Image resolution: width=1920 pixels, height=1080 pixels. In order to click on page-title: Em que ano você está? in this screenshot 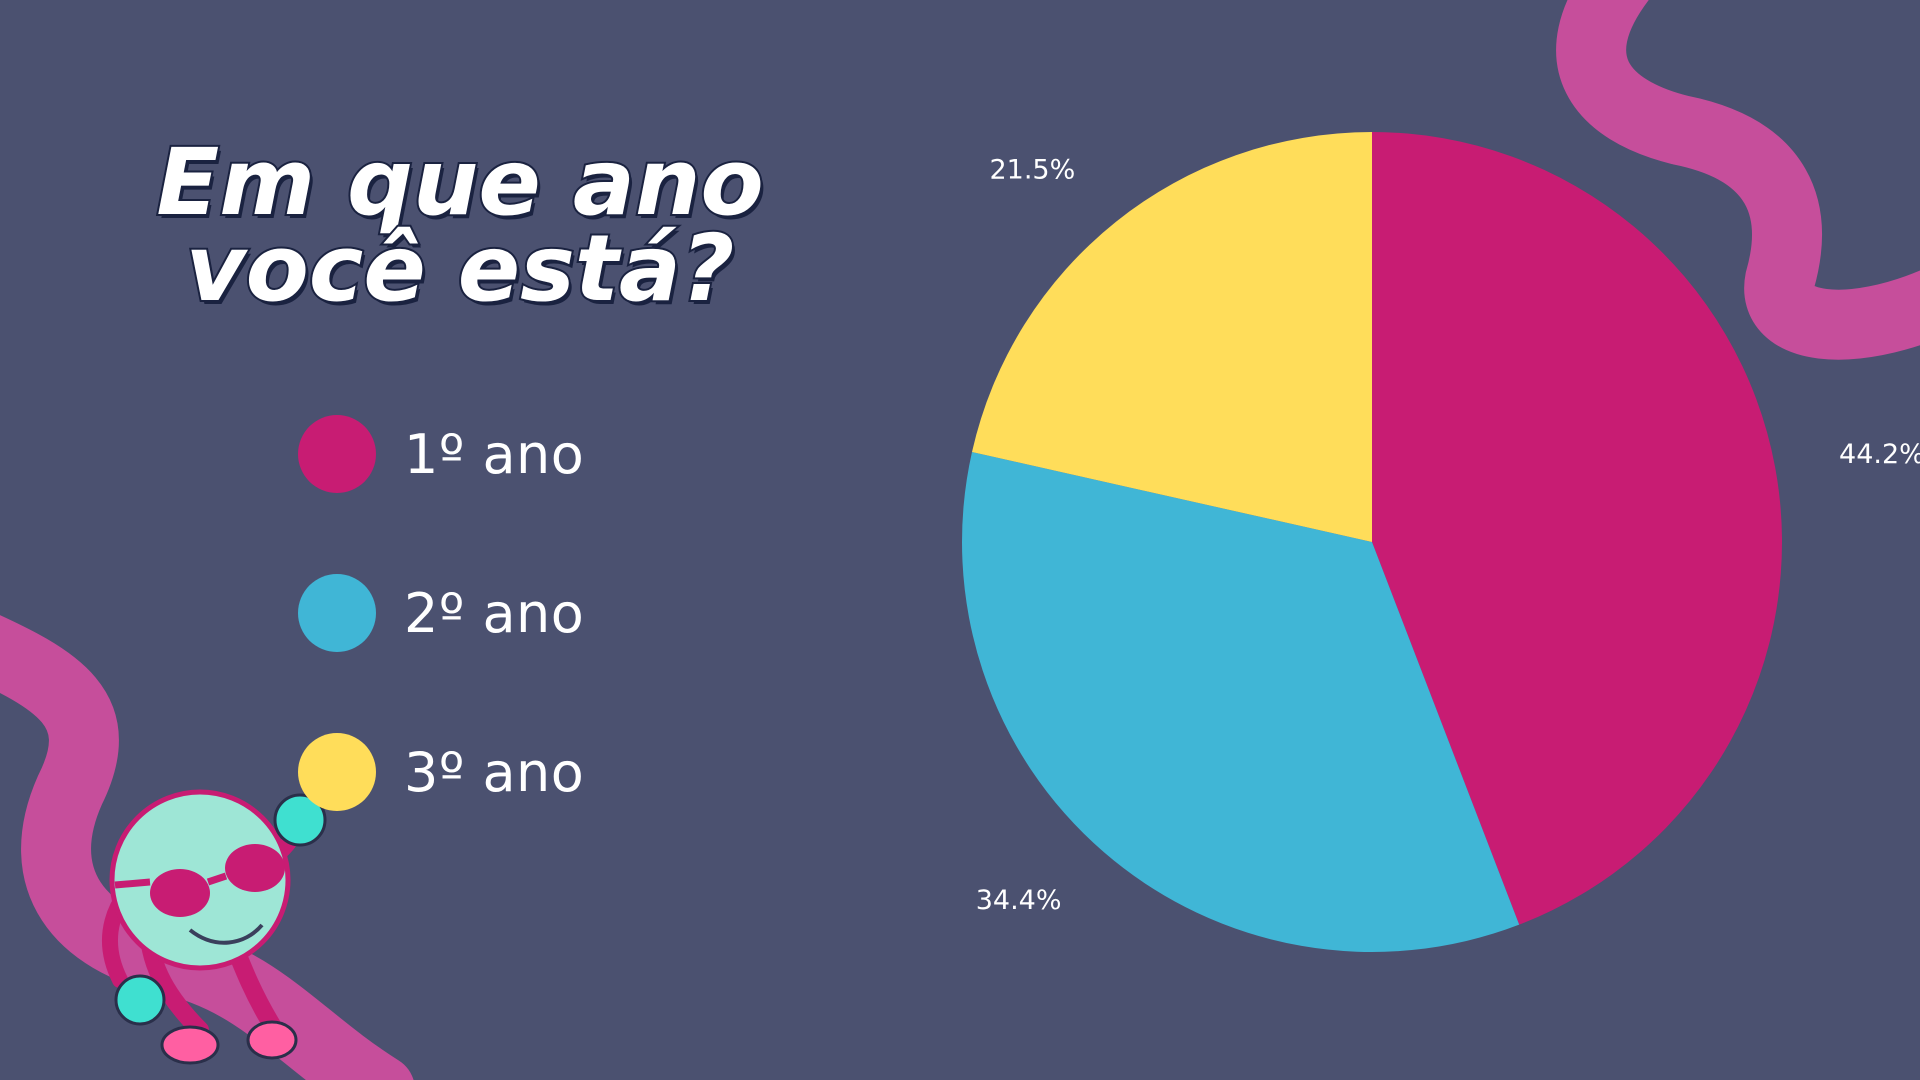, I will do `click(459, 225)`.